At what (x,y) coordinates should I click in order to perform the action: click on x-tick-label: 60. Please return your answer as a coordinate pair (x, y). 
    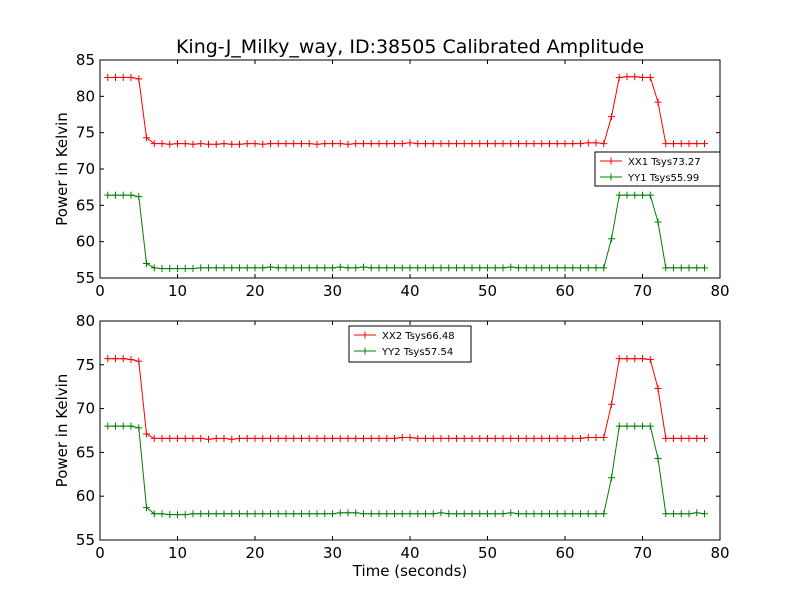
    Looking at the image, I should click on (564, 553).